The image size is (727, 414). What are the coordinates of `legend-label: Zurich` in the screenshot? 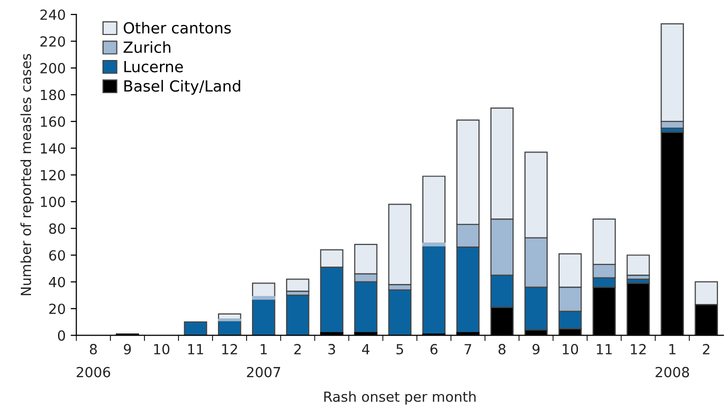 It's located at (147, 47).